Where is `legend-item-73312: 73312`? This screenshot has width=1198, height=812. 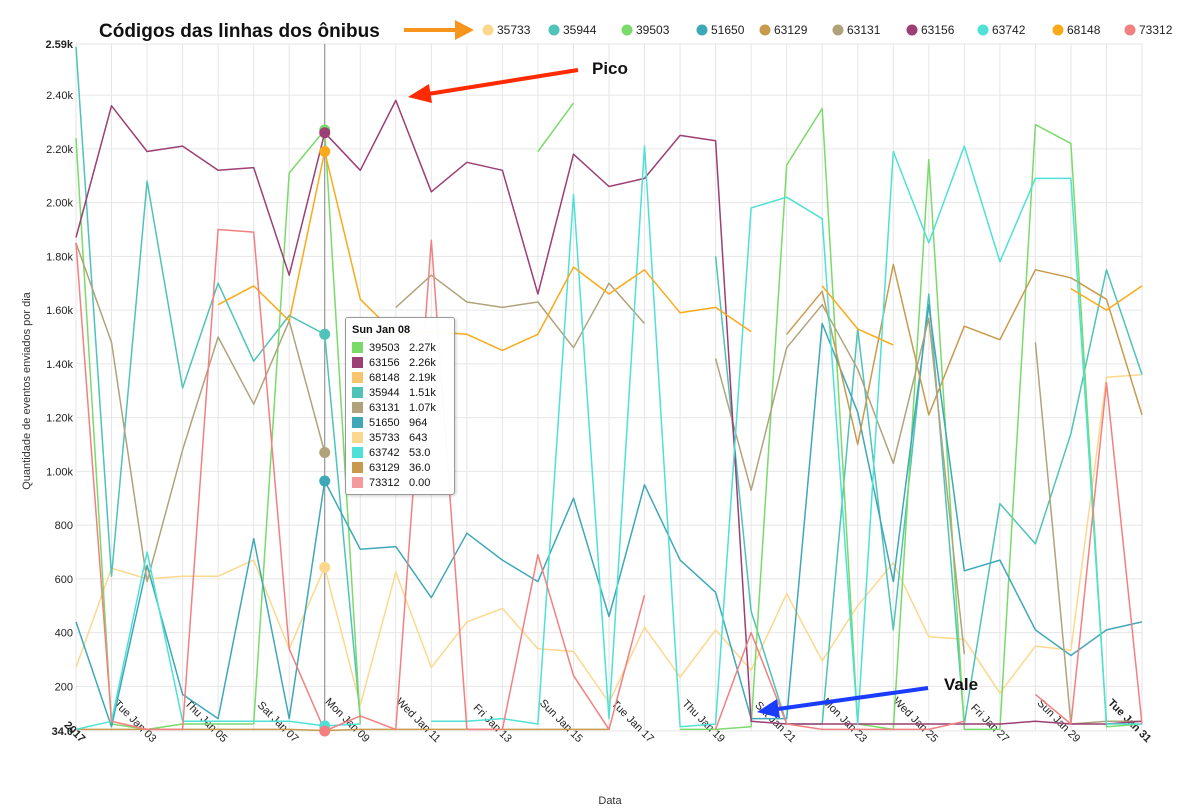 legend-item-73312: 73312 is located at coordinates (1148, 30).